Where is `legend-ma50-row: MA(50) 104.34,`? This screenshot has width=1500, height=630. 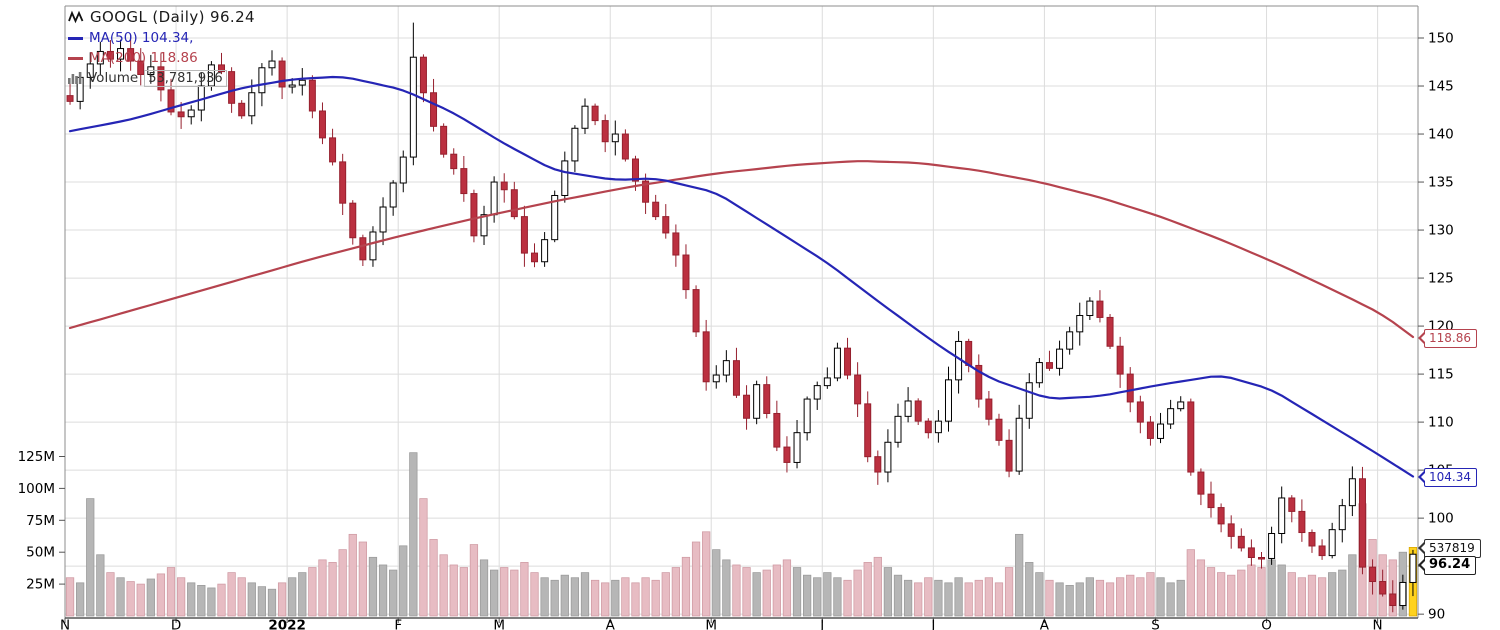
legend-ma50-row: MA(50) 104.34, is located at coordinates (161, 38).